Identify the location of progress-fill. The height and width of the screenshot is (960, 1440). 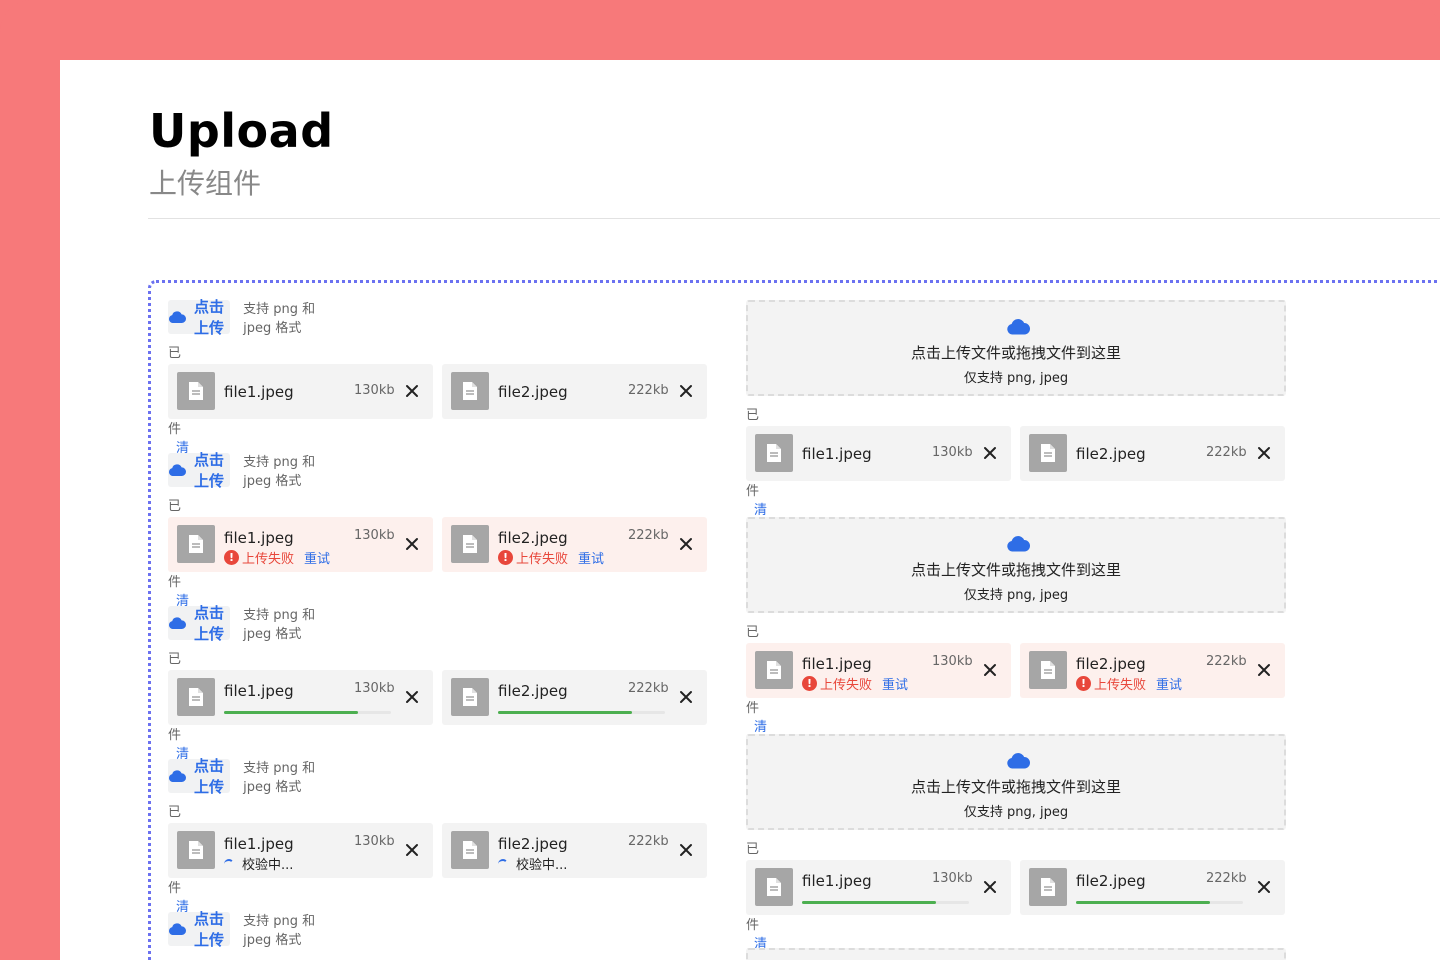
(869, 902).